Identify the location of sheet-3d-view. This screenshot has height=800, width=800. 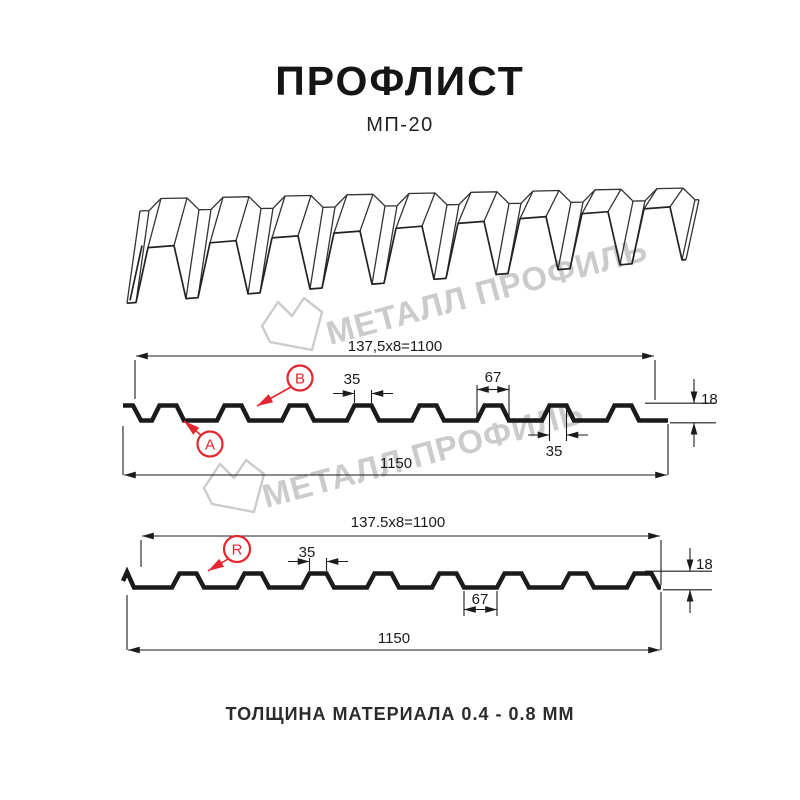
(413, 246).